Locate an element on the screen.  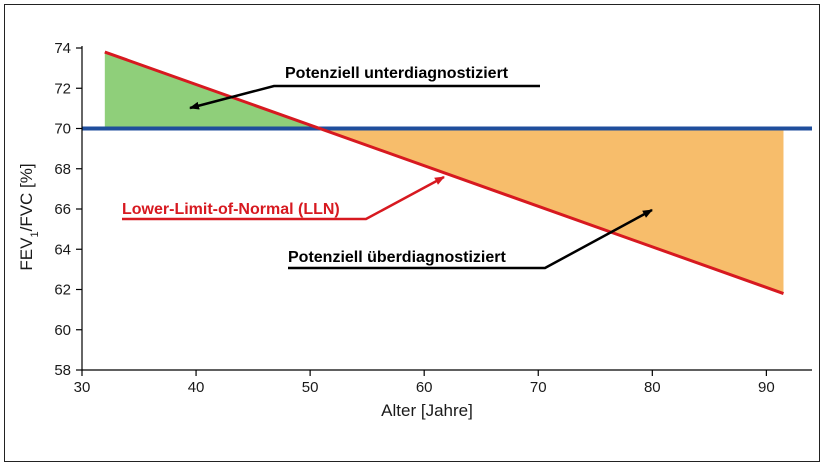
x-axis-title: Alter [Jahre] is located at coordinates (427, 410).